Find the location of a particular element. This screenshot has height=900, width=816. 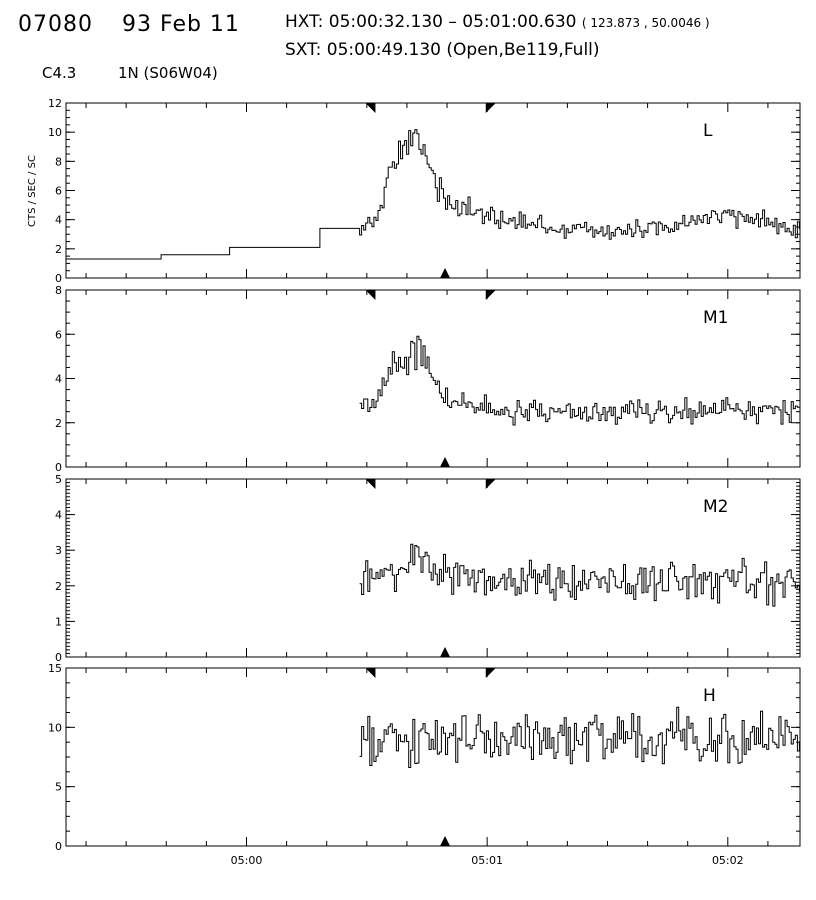

x-tick-label: 05:00 is located at coordinates (247, 860).